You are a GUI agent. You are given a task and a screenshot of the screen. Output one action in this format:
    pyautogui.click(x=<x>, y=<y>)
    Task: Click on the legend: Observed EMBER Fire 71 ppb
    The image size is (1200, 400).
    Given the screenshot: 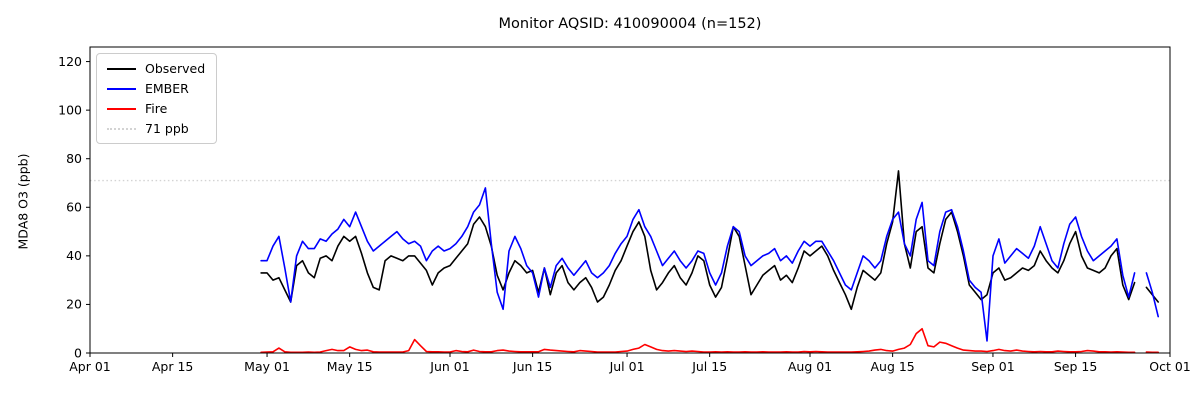 What is the action you would take?
    pyautogui.click(x=157, y=98)
    